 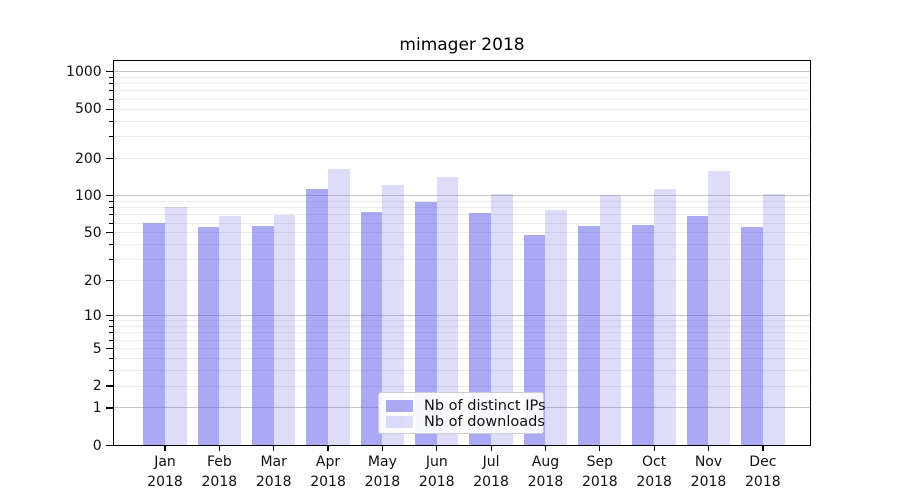 I want to click on x-tick-month: Jun, so click(x=436, y=461).